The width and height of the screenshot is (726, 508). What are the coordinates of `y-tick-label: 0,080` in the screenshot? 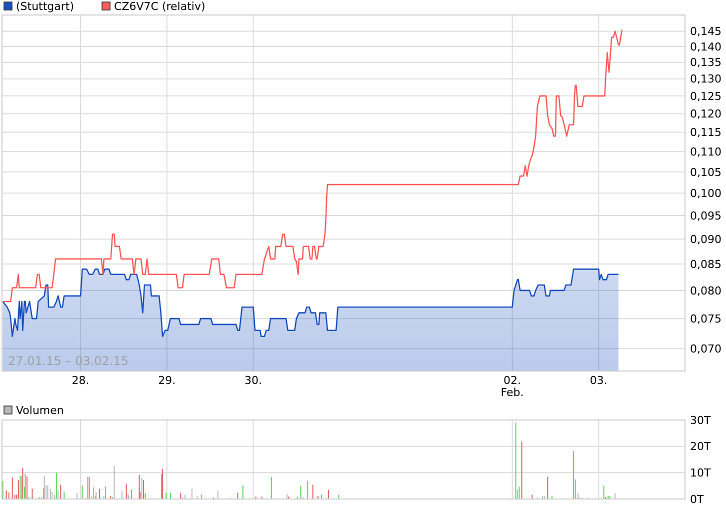 It's located at (706, 291).